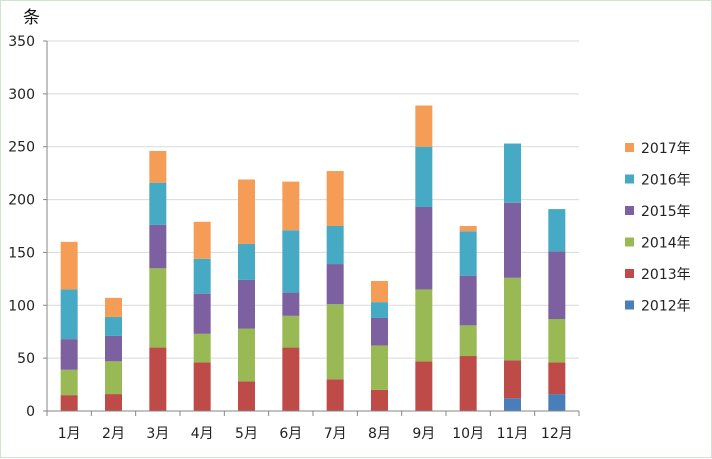 The width and height of the screenshot is (712, 459). I want to click on y-tick-label: 0, so click(30, 412).